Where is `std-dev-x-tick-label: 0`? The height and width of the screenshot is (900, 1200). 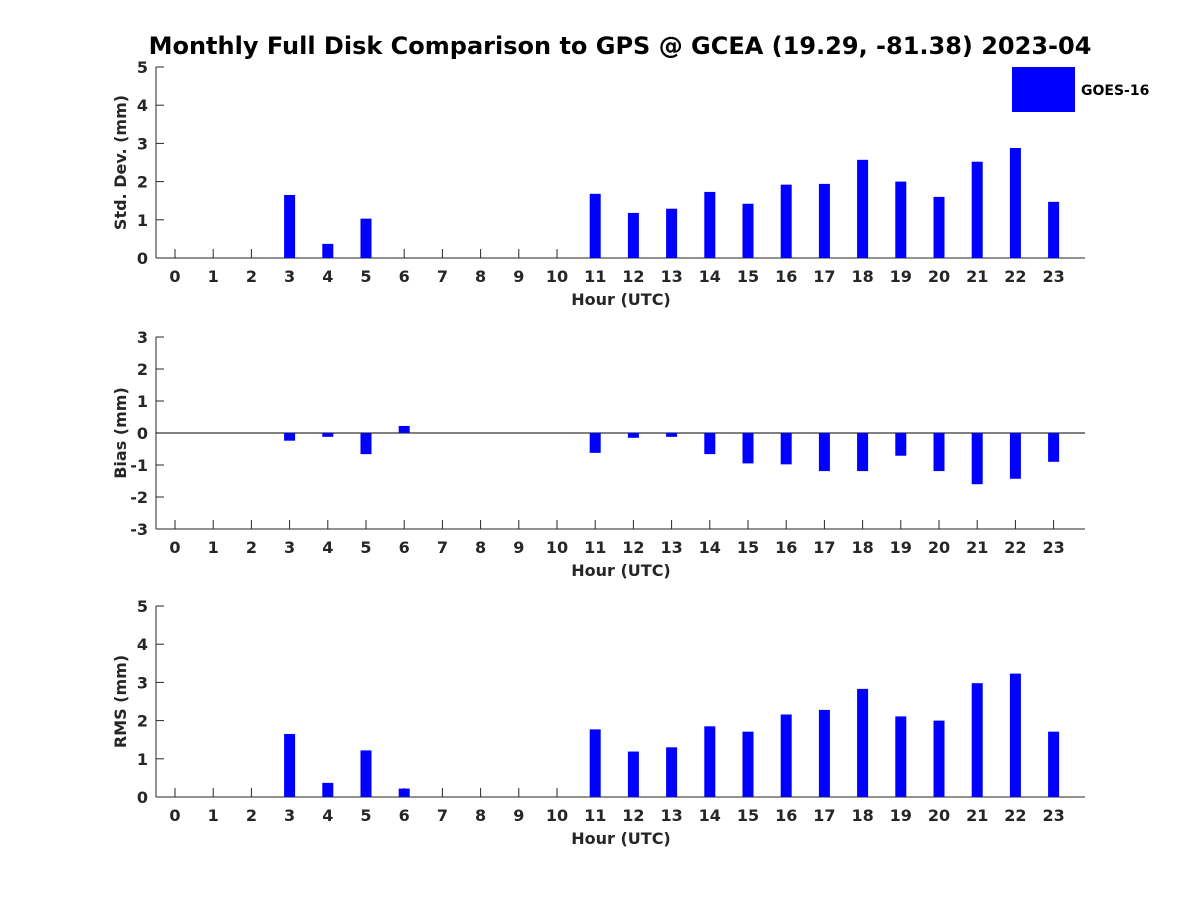 std-dev-x-tick-label: 0 is located at coordinates (174, 276).